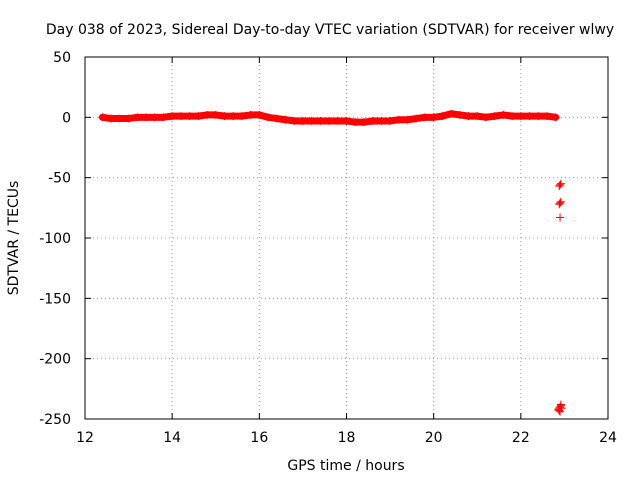  Describe the element at coordinates (55, 239) in the screenshot. I see `y-tick-label: -100` at that location.